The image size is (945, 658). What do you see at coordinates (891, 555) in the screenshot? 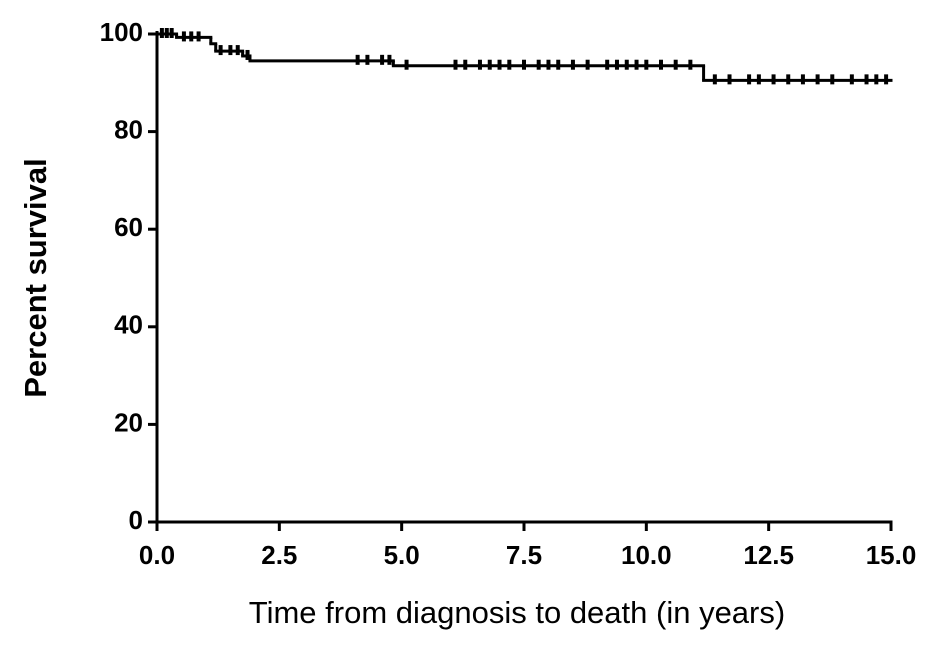
I see `x-tick-label: 15.0` at bounding box center [891, 555].